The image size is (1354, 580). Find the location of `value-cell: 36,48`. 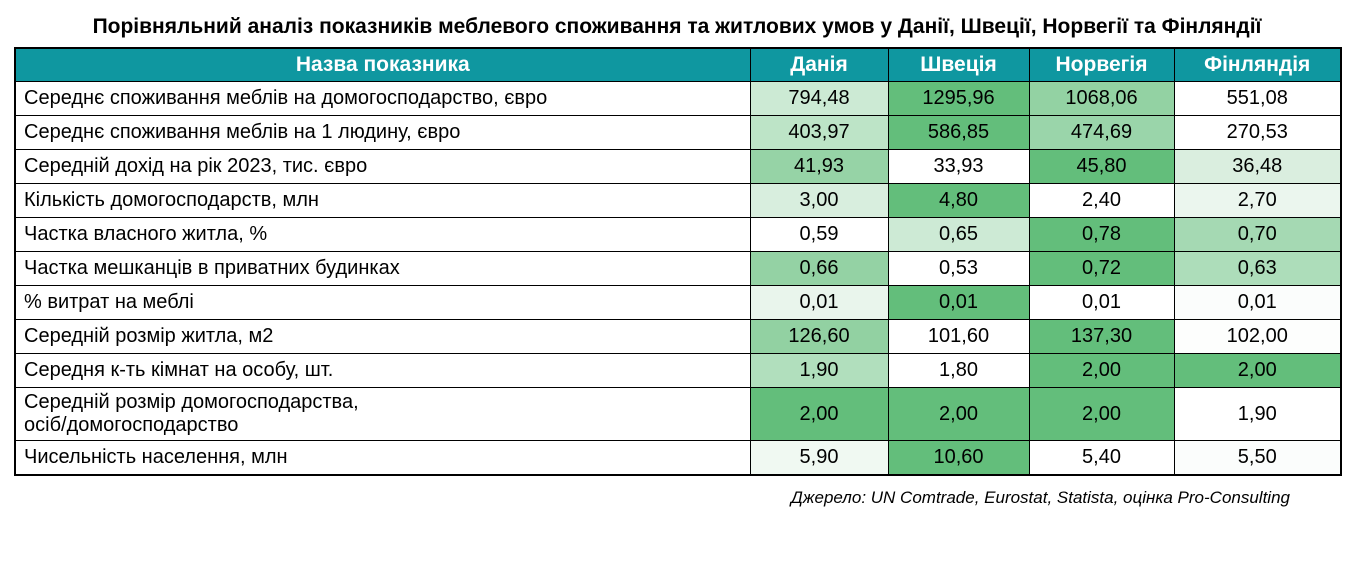

value-cell: 36,48 is located at coordinates (1257, 166).